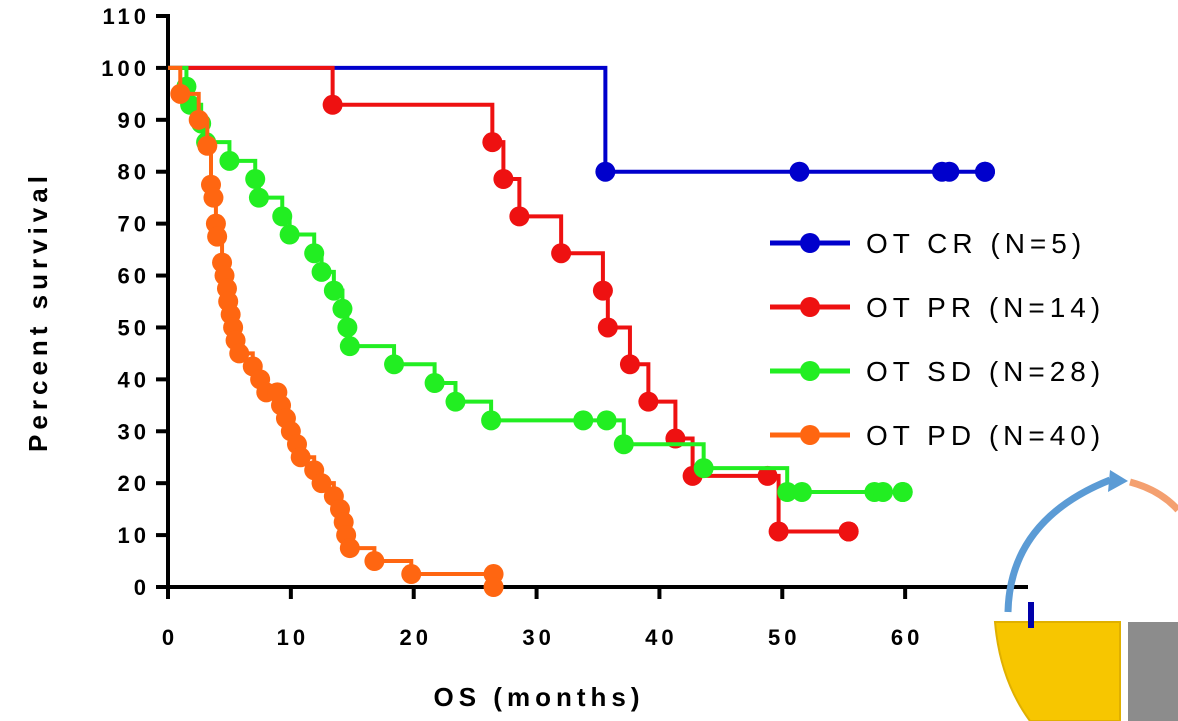 The width and height of the screenshot is (1178, 721). What do you see at coordinates (134, 172) in the screenshot?
I see `y-tick-label: 80` at bounding box center [134, 172].